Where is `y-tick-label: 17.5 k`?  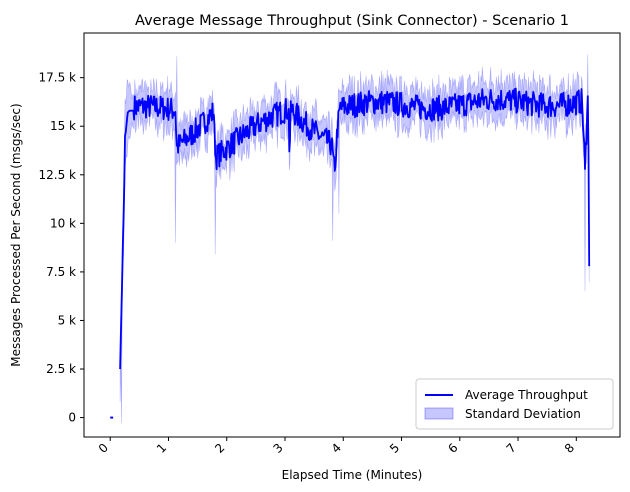
y-tick-label: 17.5 k is located at coordinates (58, 78).